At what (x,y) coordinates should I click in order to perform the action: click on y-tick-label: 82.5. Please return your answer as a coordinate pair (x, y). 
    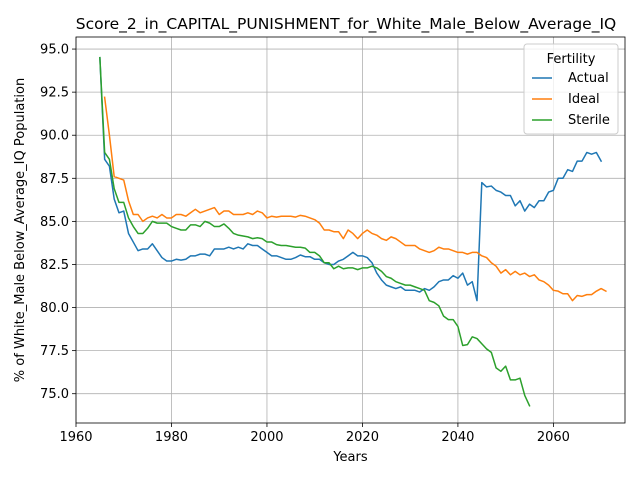
    Looking at the image, I should click on (54, 265).